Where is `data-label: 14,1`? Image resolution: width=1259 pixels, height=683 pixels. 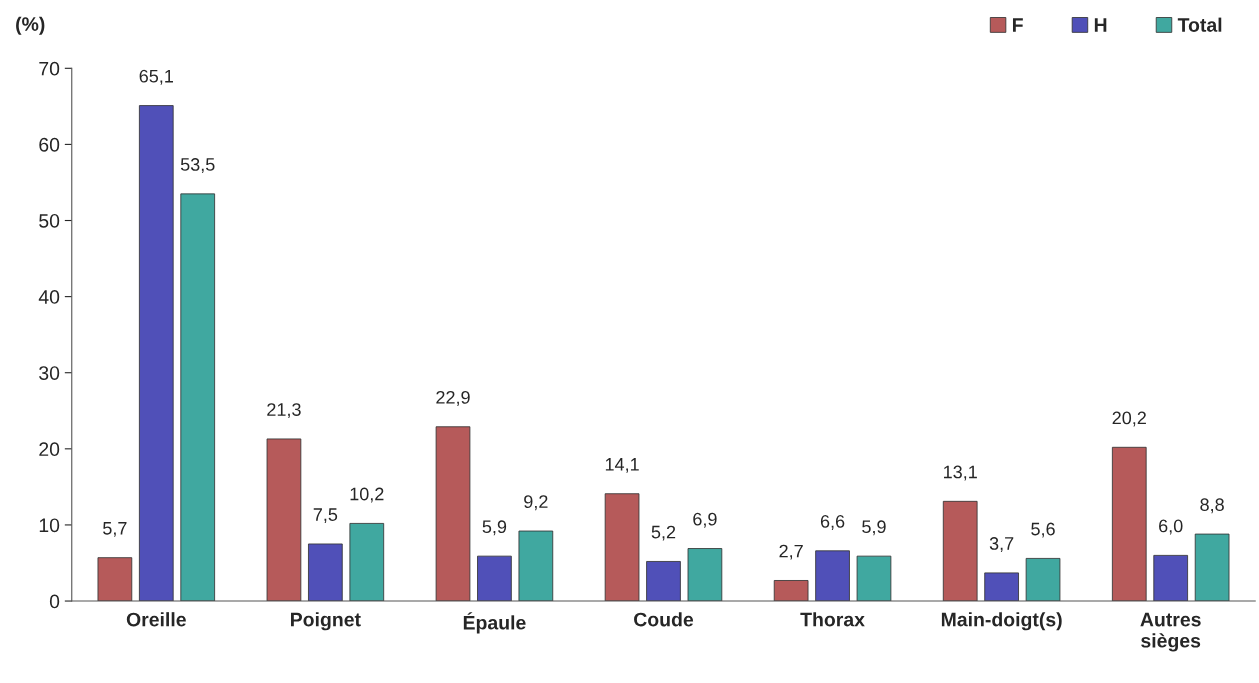 data-label: 14,1 is located at coordinates (622, 465).